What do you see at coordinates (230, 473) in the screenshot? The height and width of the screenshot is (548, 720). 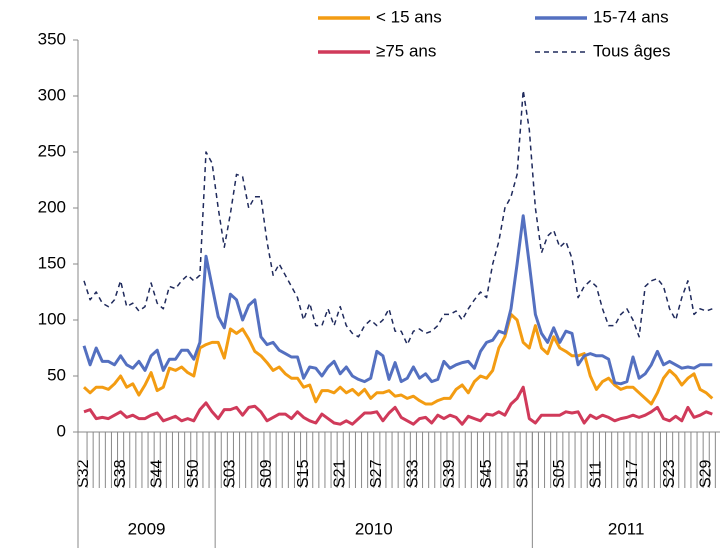 I see `x-tick-label: S03` at bounding box center [230, 473].